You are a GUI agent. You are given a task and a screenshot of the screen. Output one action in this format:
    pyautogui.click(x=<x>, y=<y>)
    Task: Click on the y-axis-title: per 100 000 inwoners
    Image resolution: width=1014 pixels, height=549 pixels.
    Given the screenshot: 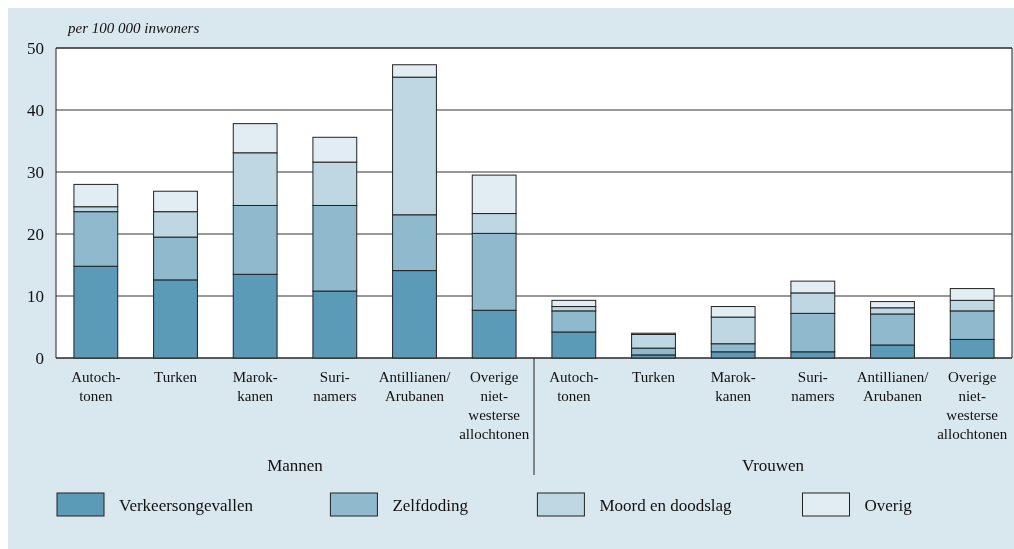 What is the action you would take?
    pyautogui.click(x=133, y=28)
    